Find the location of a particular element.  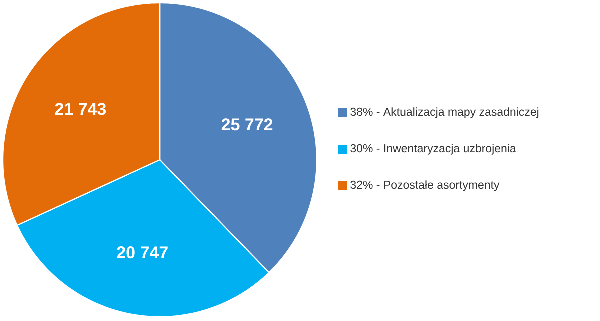

legend-label: 38% - Aktualizacja mapy zasadniczej is located at coordinates (444, 113).